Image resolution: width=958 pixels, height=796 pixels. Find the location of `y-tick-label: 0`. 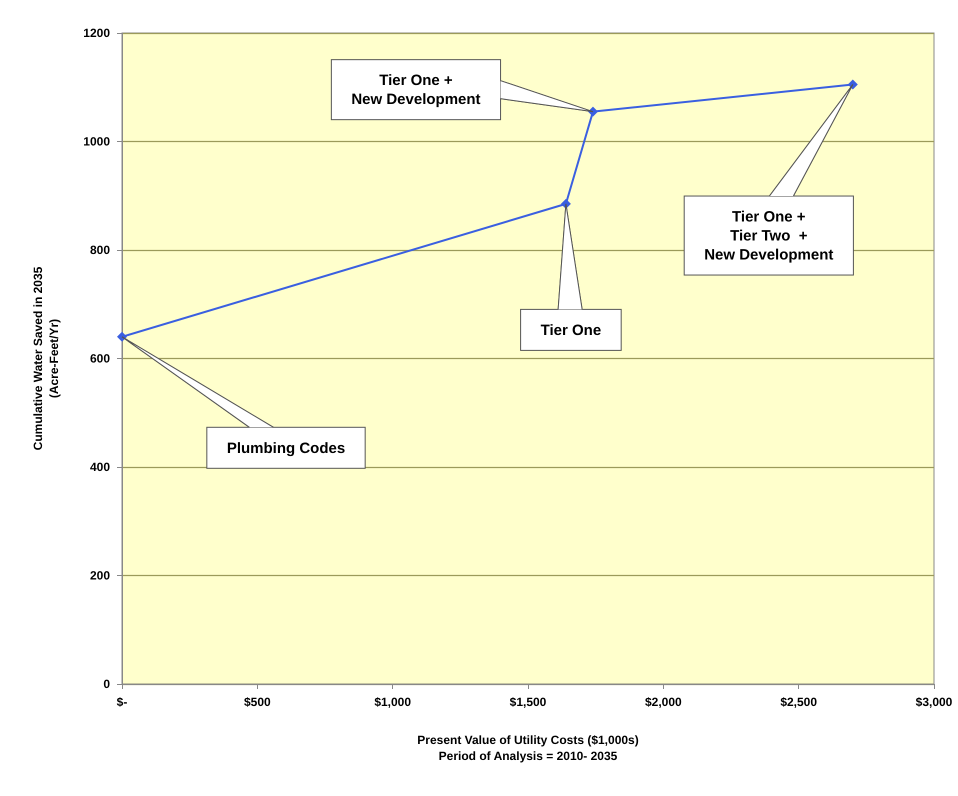

y-tick-label: 0 is located at coordinates (106, 684).